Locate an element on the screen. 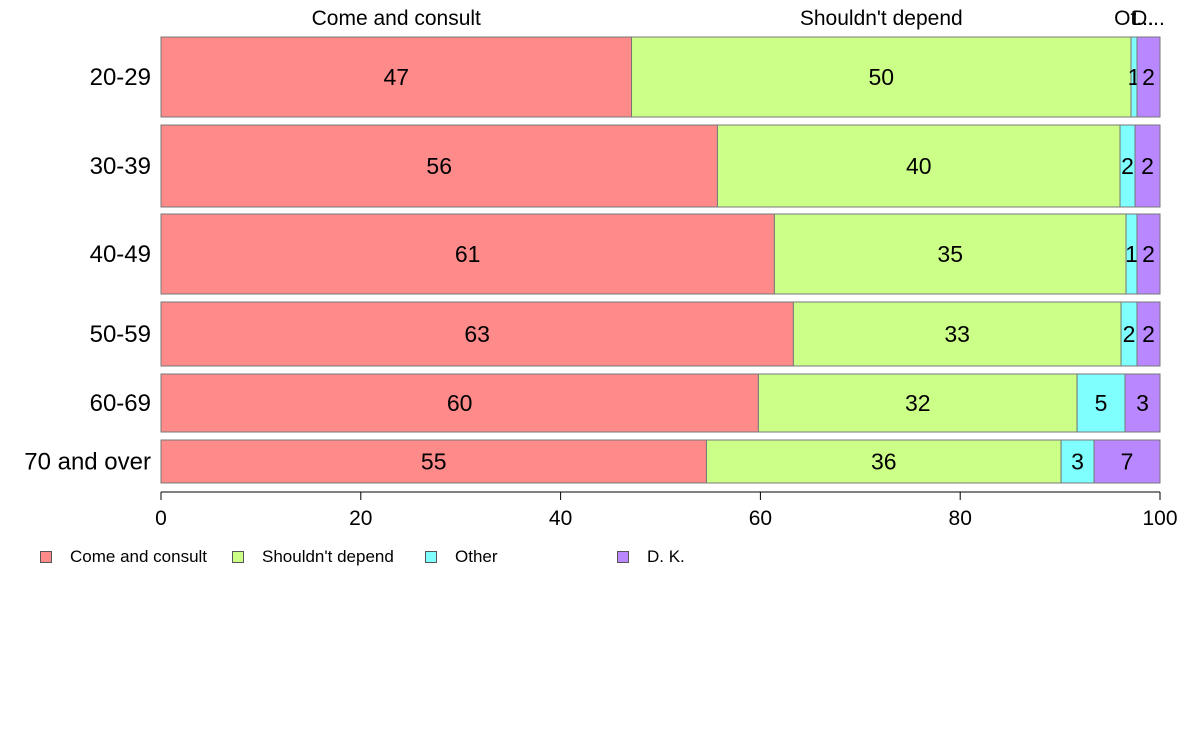  legend-swatch-shouldnt-depend is located at coordinates (238, 557).